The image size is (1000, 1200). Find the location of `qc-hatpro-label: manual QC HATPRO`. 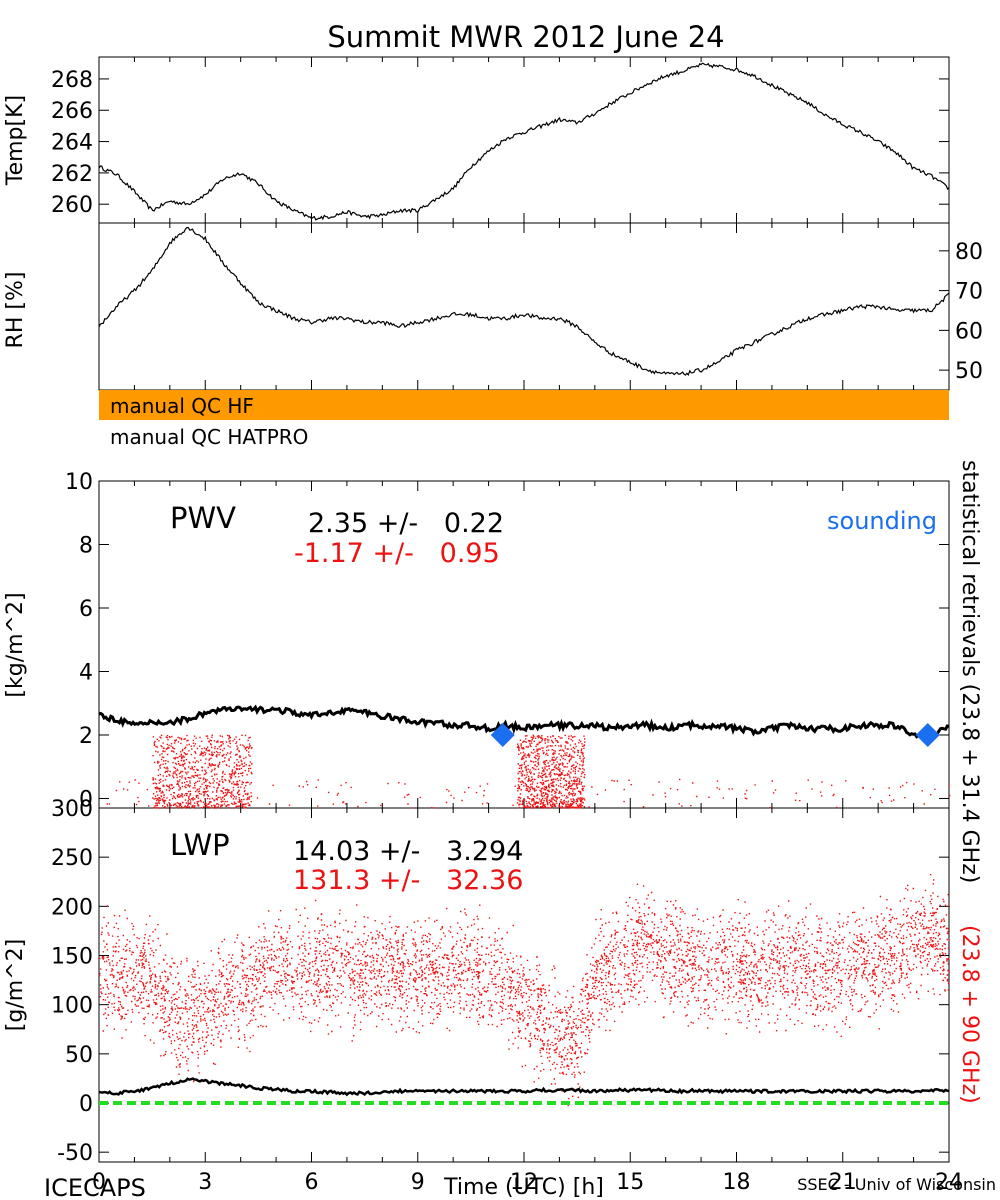

qc-hatpro-label: manual QC HATPRO is located at coordinates (209, 437).